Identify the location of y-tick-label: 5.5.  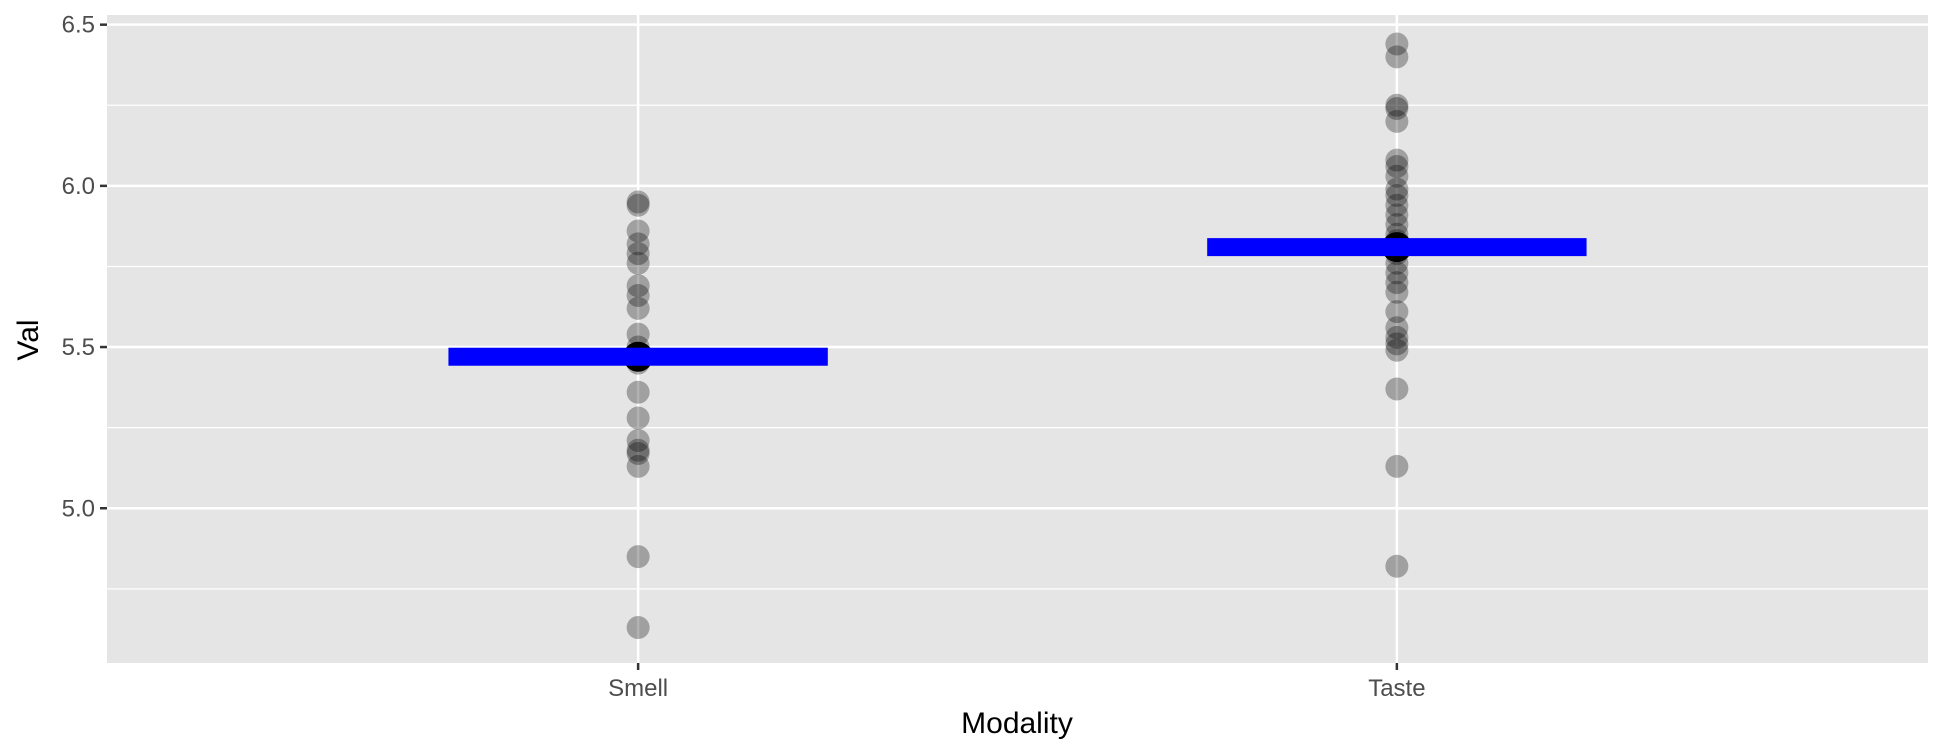
(78, 347).